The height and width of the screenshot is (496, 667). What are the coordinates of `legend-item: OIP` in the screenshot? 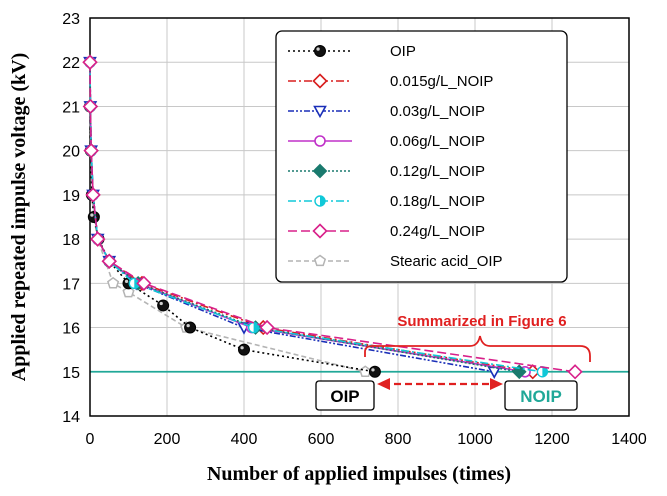 It's located at (352, 51).